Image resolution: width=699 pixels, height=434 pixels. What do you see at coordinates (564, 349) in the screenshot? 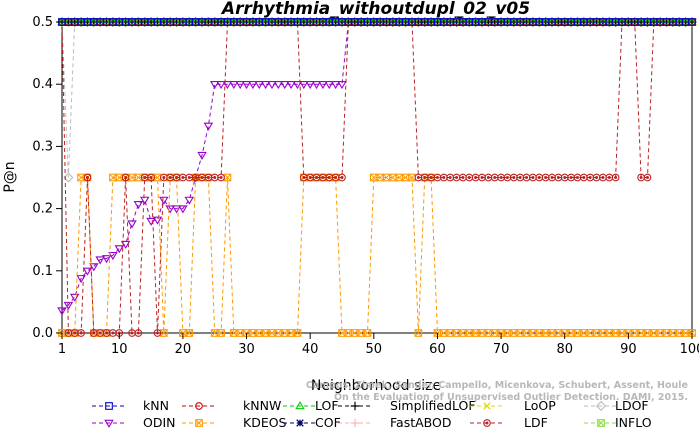
I see `x-tick-label: 80` at bounding box center [564, 349].